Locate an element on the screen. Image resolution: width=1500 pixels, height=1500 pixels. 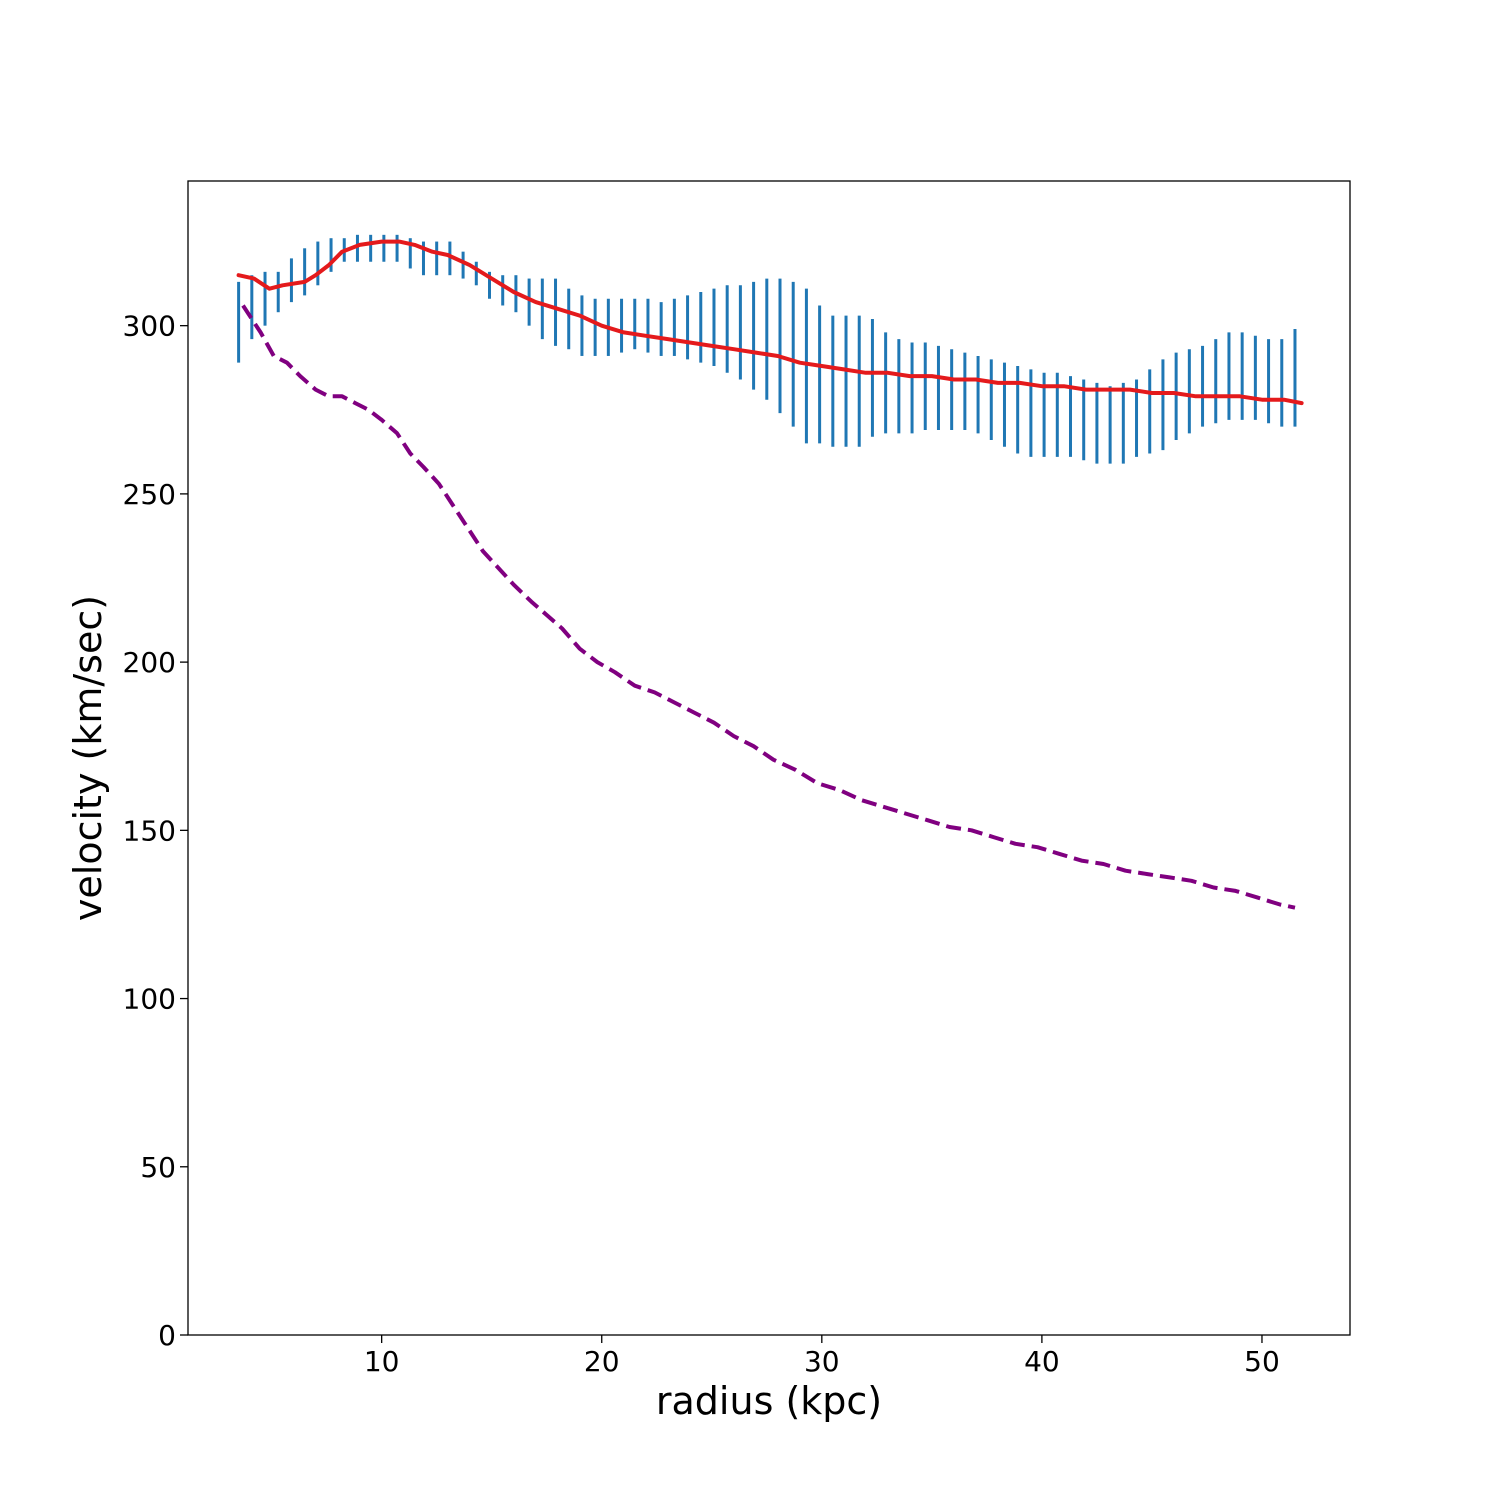
errorbar-series is located at coordinates (767, 349).